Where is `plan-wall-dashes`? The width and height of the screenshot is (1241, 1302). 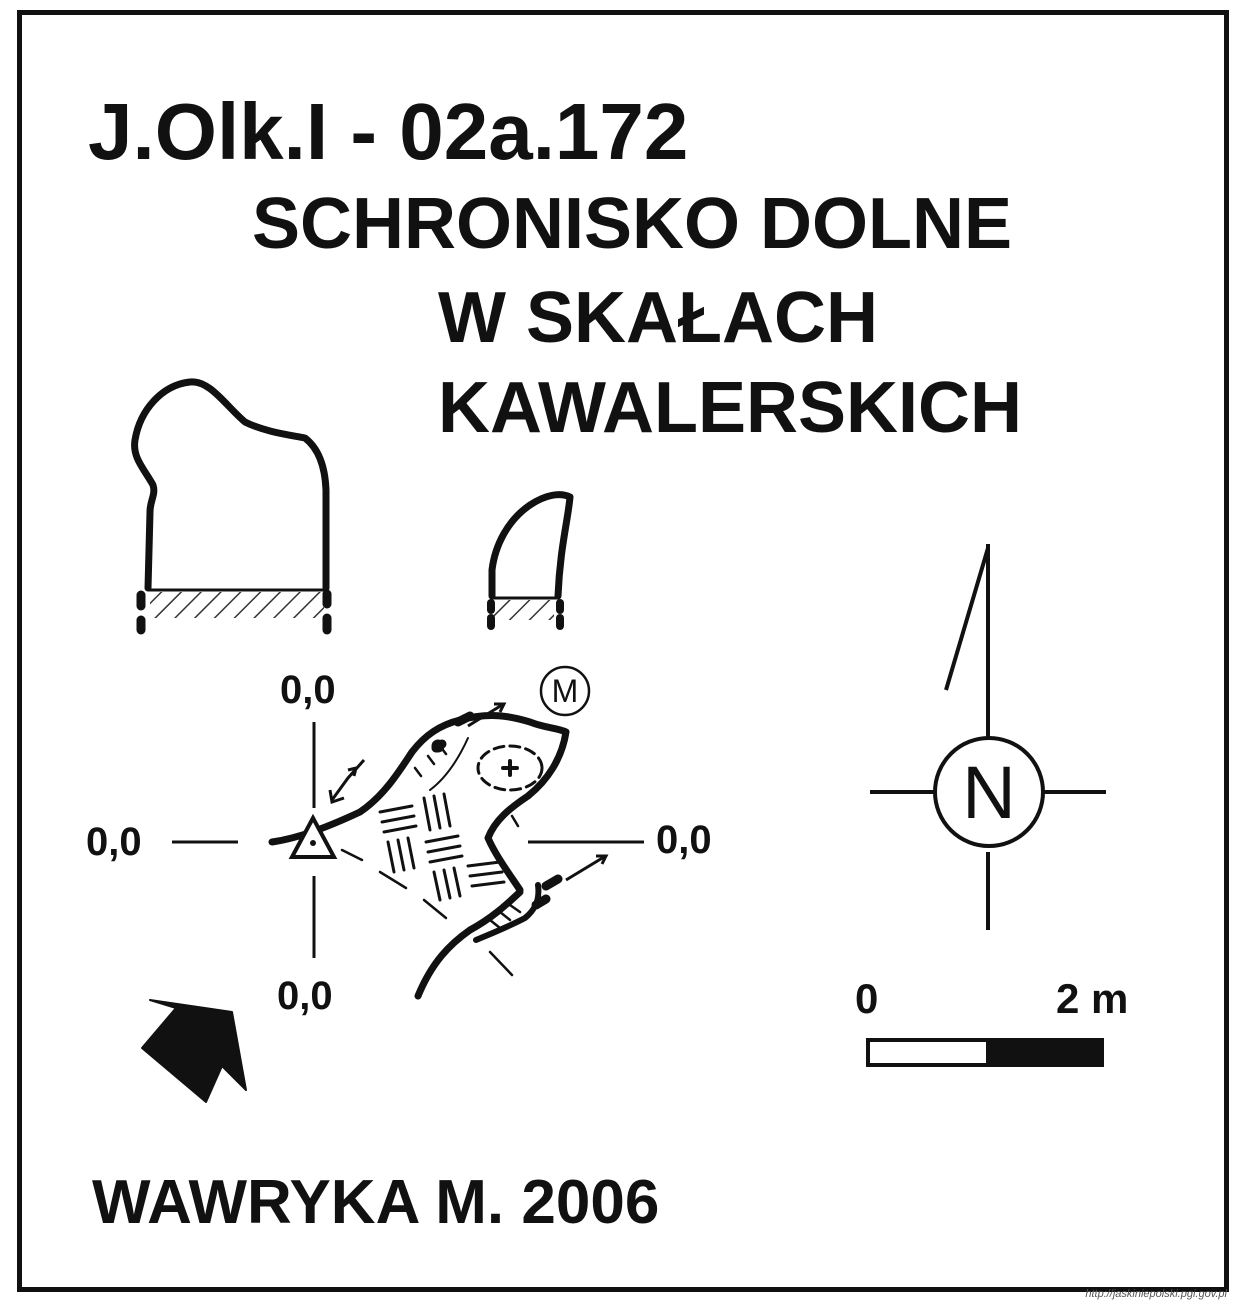 plan-wall-dashes is located at coordinates (497, 810).